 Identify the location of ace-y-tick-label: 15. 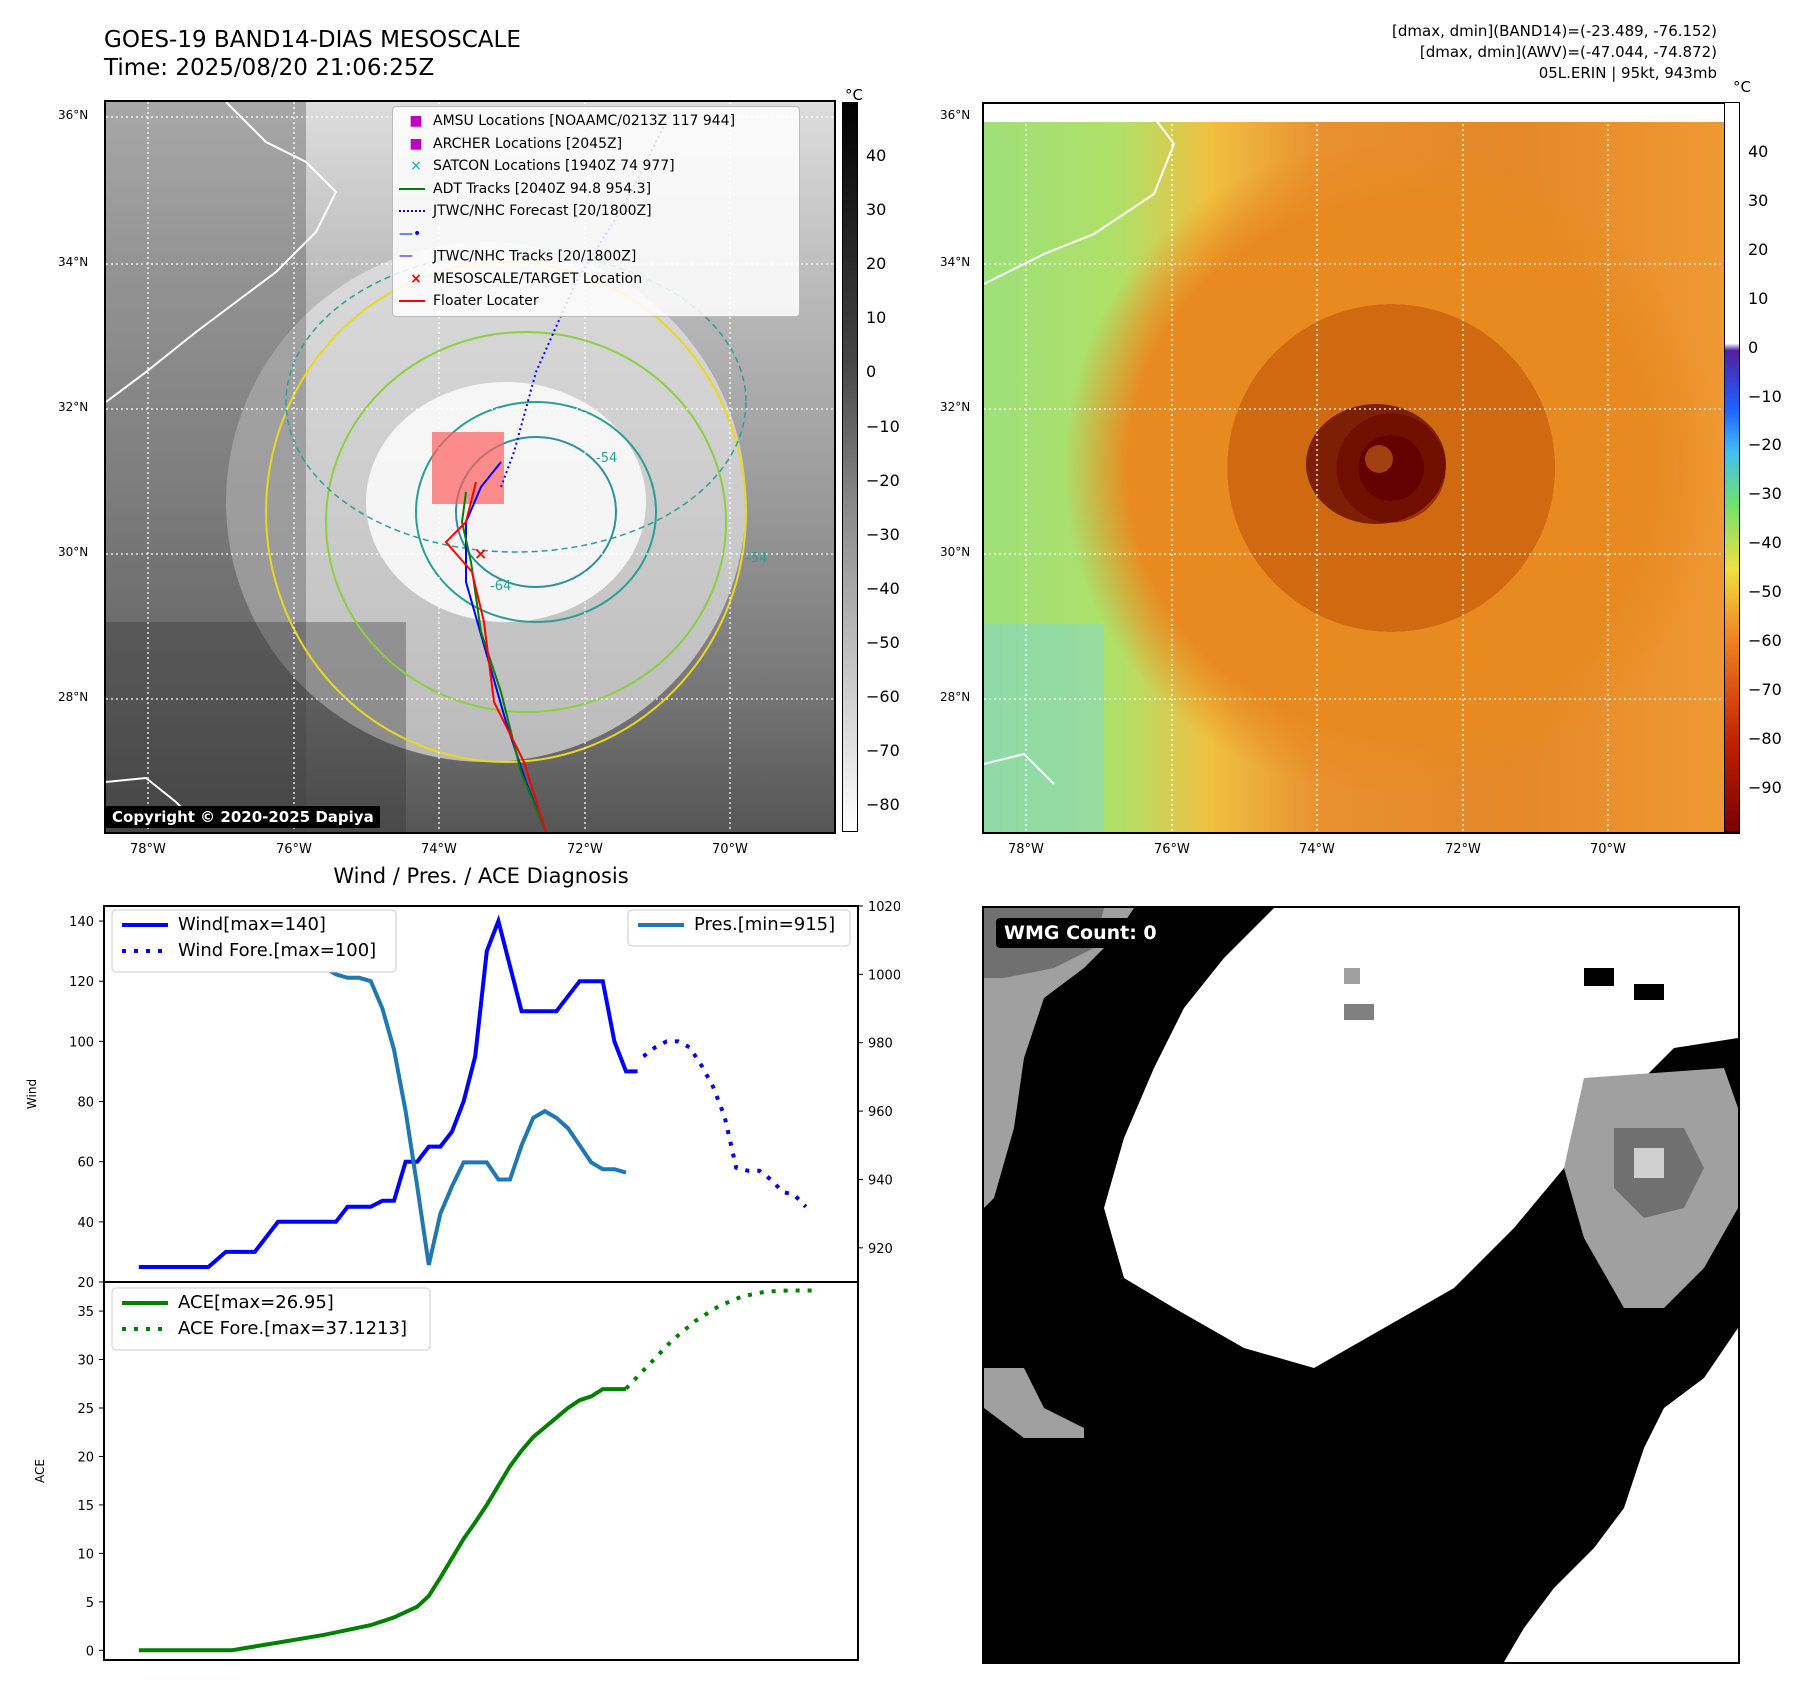
(85, 1506).